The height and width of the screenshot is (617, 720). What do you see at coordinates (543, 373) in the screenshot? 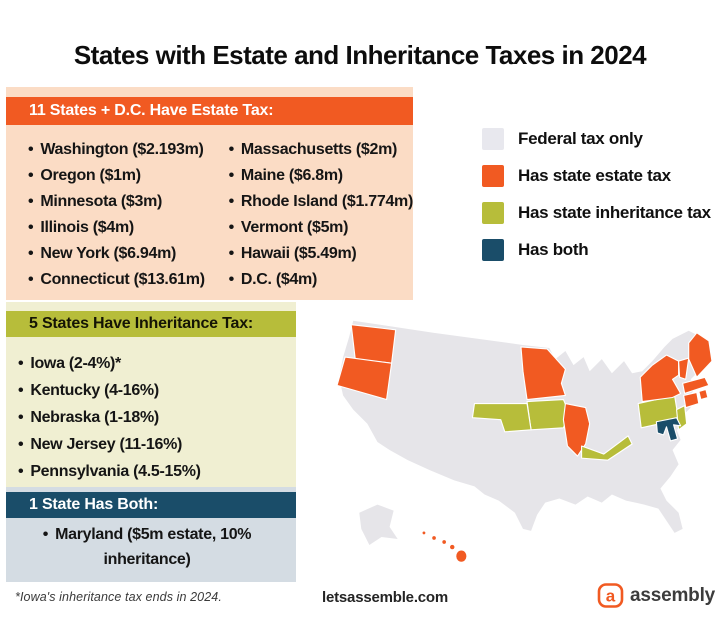
I see `state-minnesota` at bounding box center [543, 373].